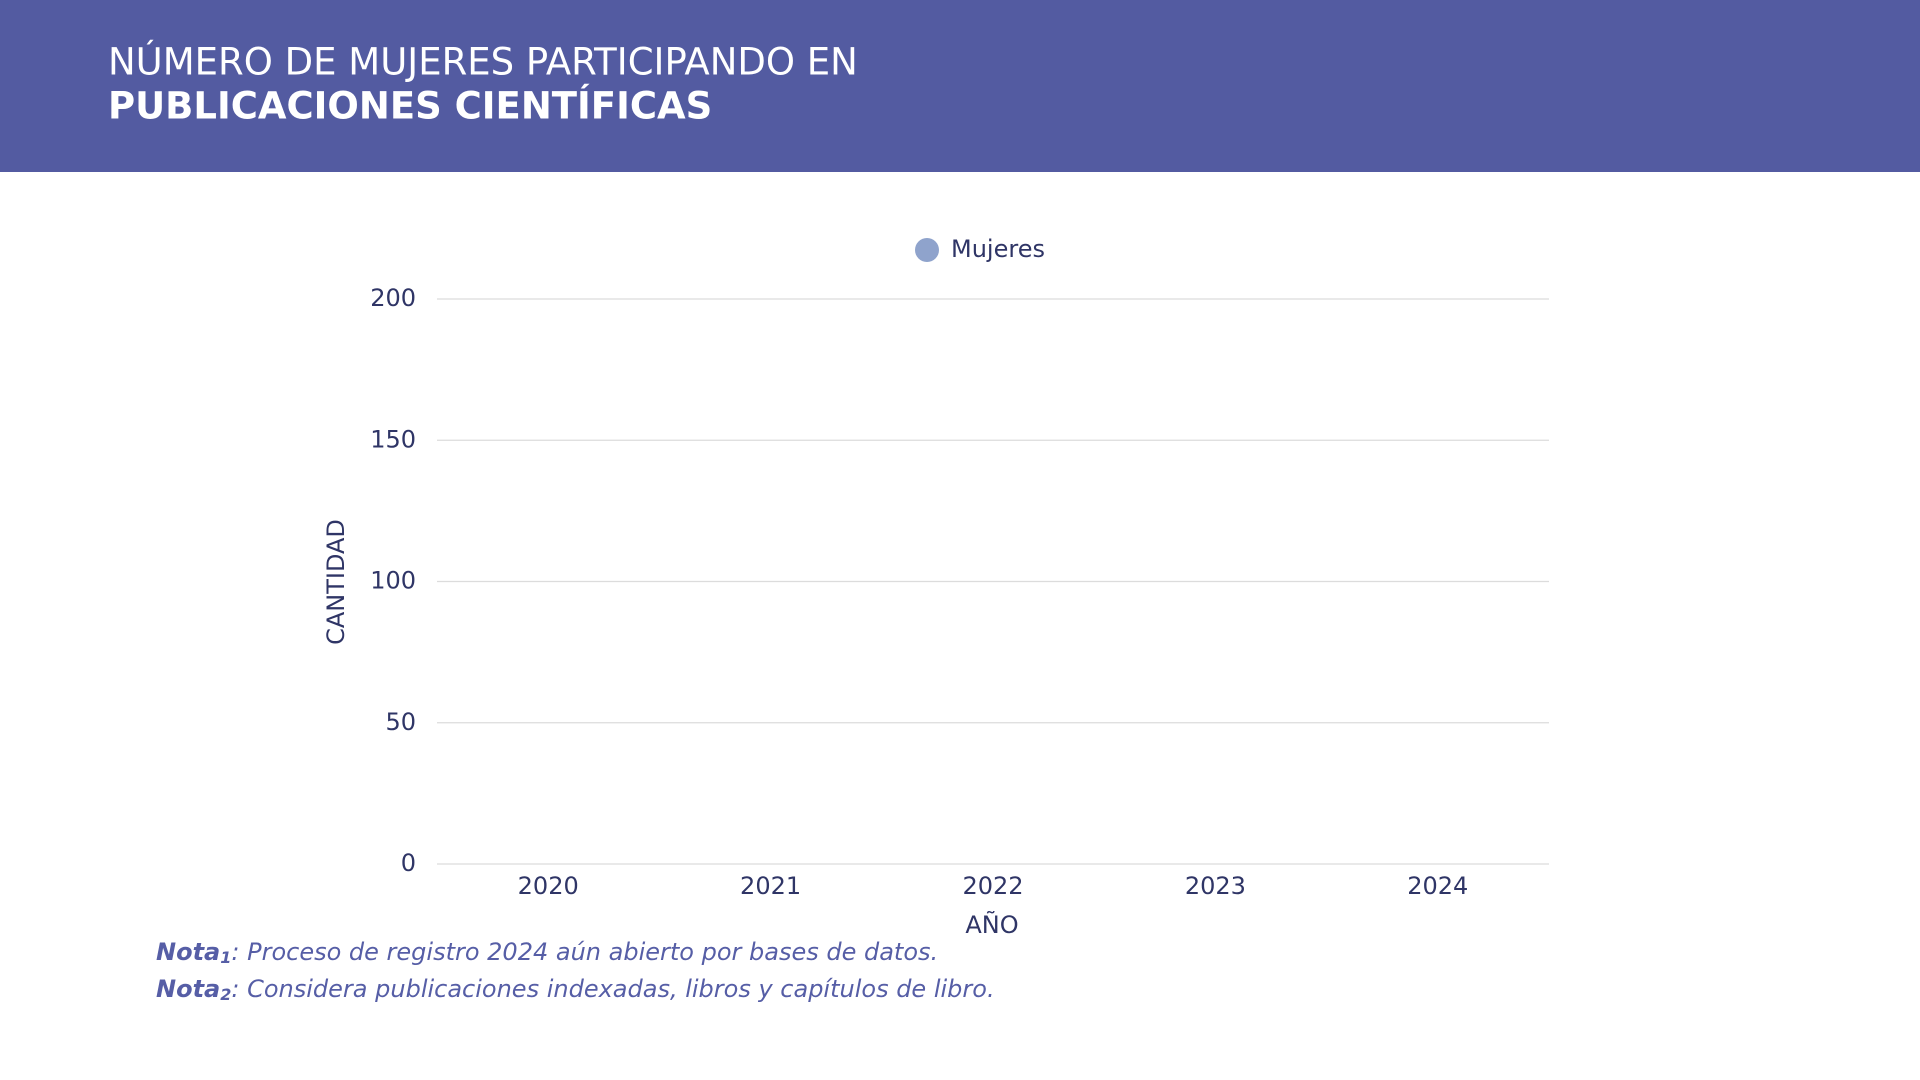 This screenshot has height=1080, width=1920. I want to click on x-tick-label: 2024, so click(1437, 886).